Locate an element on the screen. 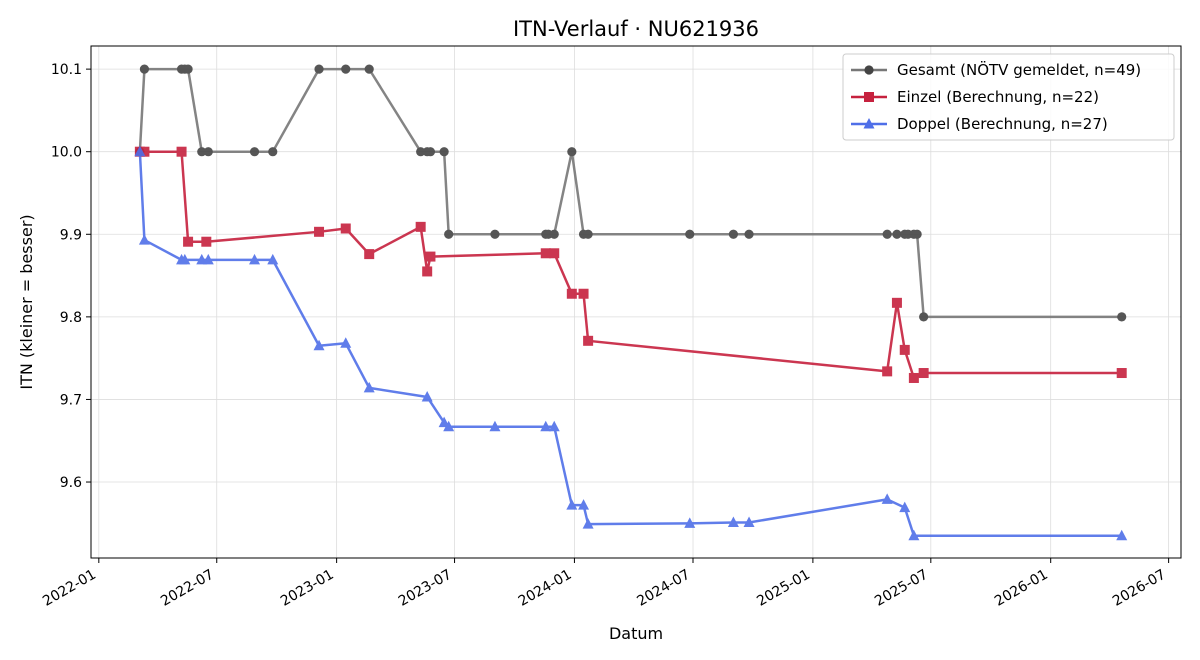 This screenshot has width=1200, height=660. y-axis: 9.6 9.7 9.8 9.9 10.0 10.1 is located at coordinates (71, 276).